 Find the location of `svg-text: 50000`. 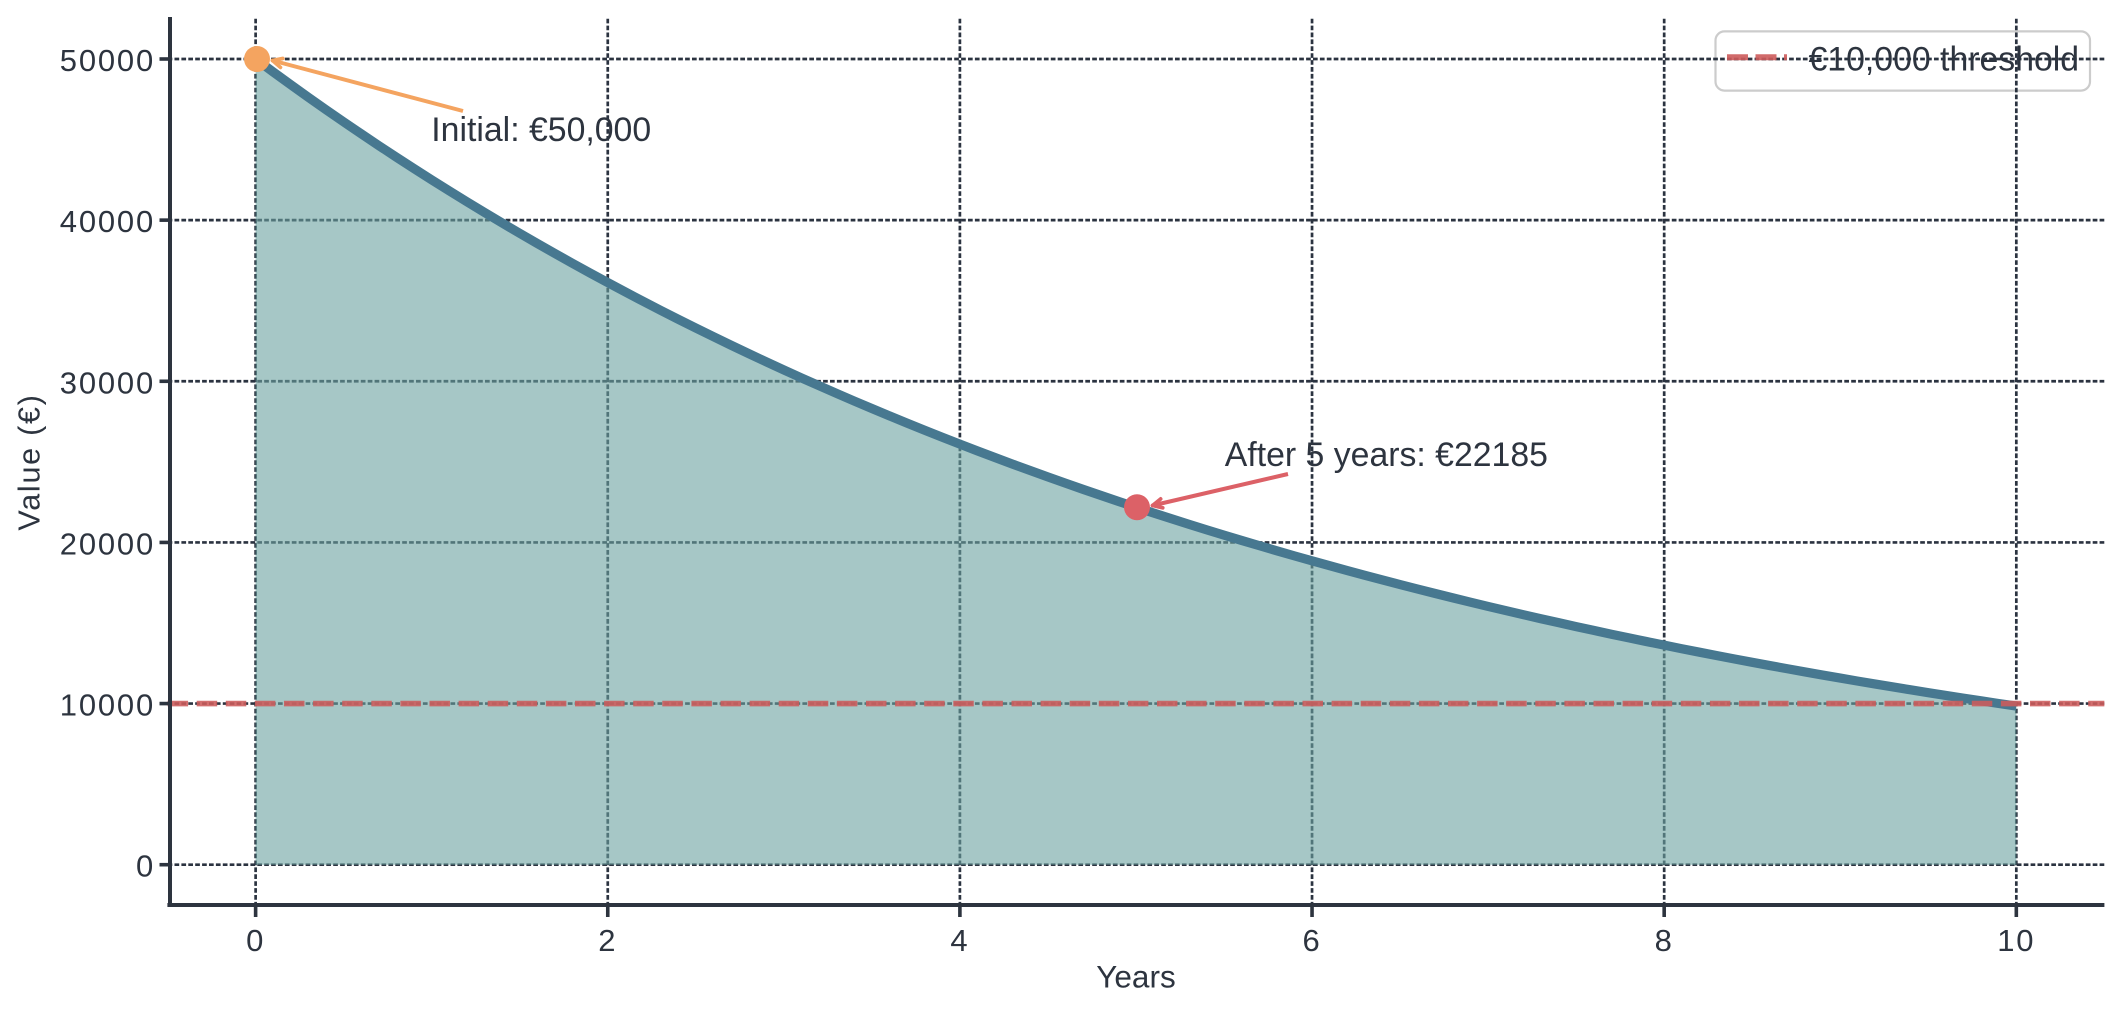

svg-text: 50000 is located at coordinates (107, 60).